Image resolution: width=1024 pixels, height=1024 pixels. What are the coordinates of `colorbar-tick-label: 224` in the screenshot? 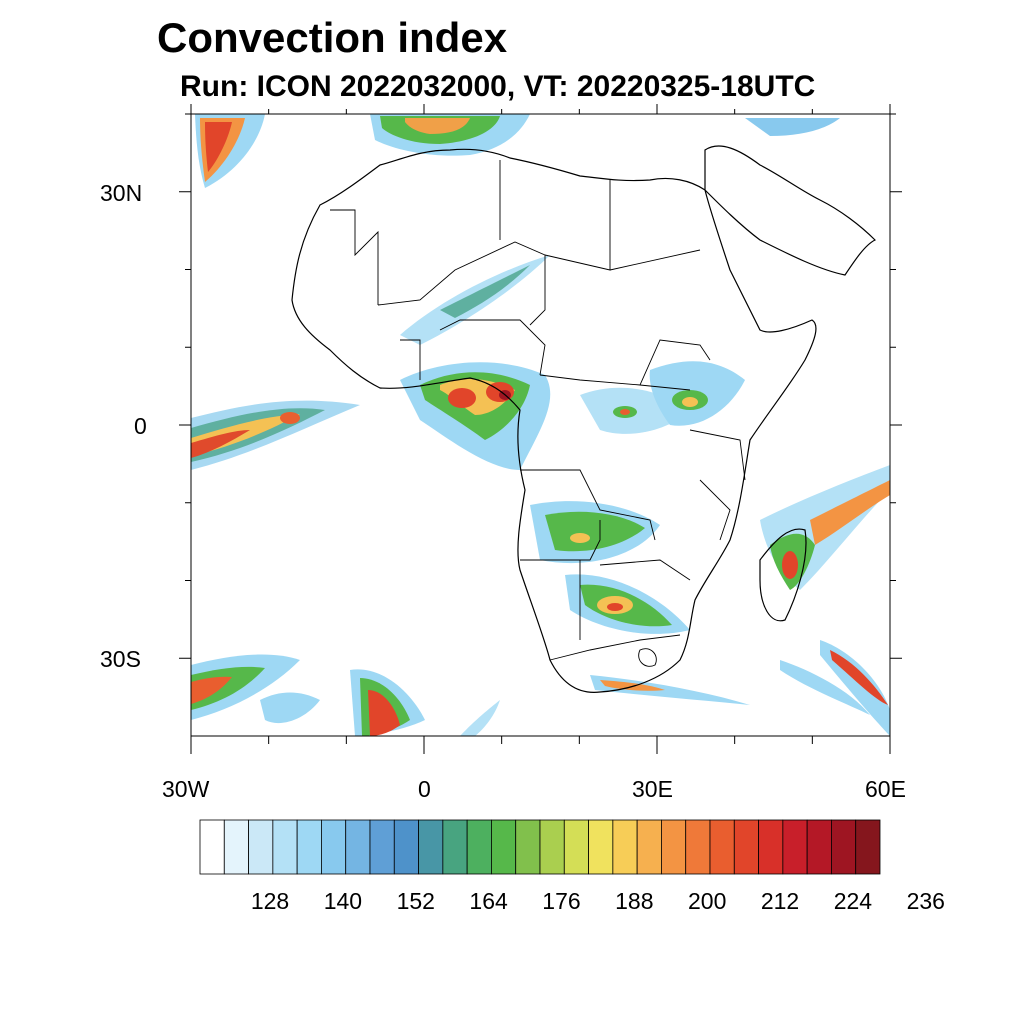 It's located at (853, 901).